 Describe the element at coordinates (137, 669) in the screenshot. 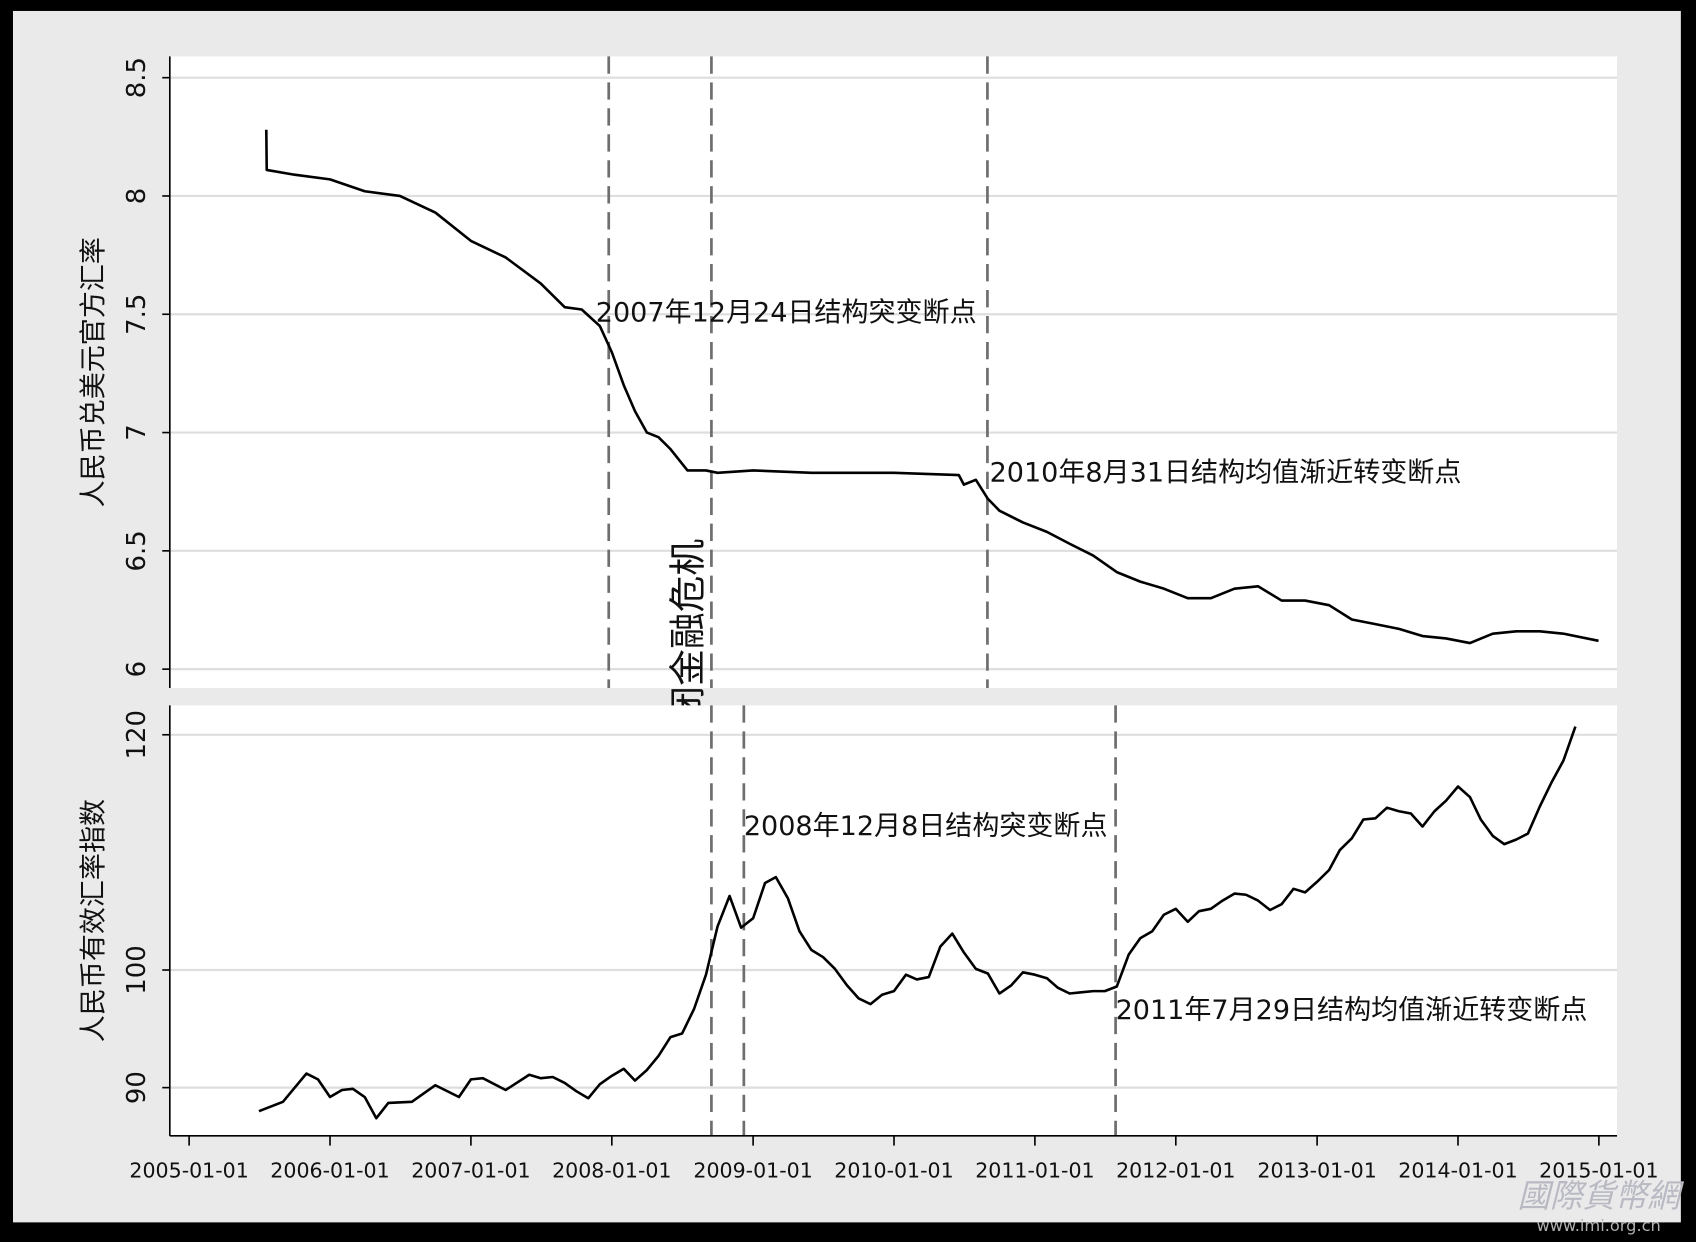

I see `y-tick-label: 6` at that location.